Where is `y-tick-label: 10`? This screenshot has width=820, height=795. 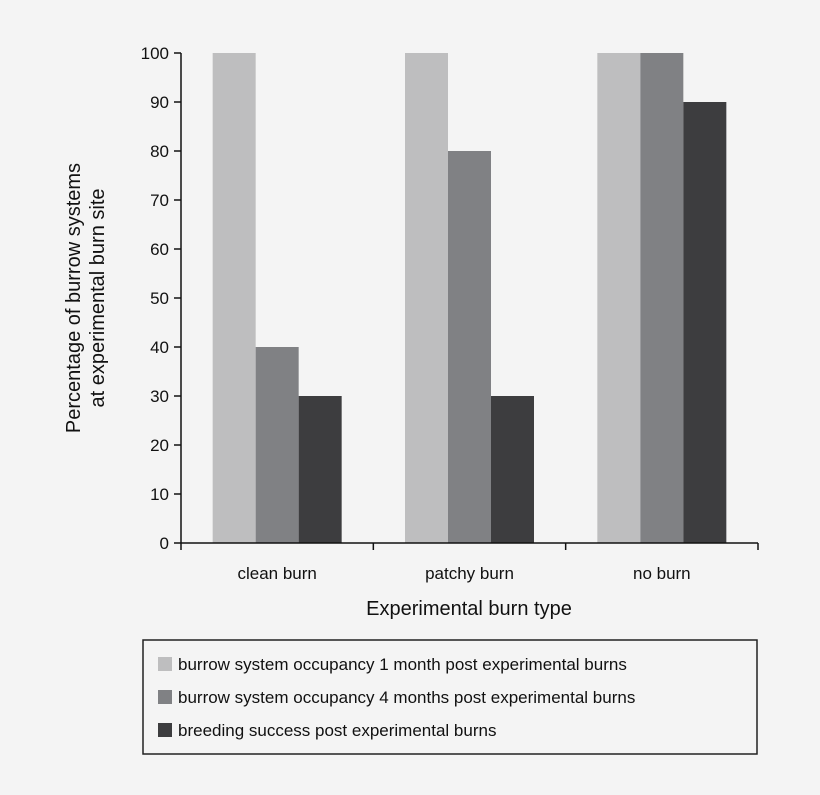
y-tick-label: 10 is located at coordinates (159, 494).